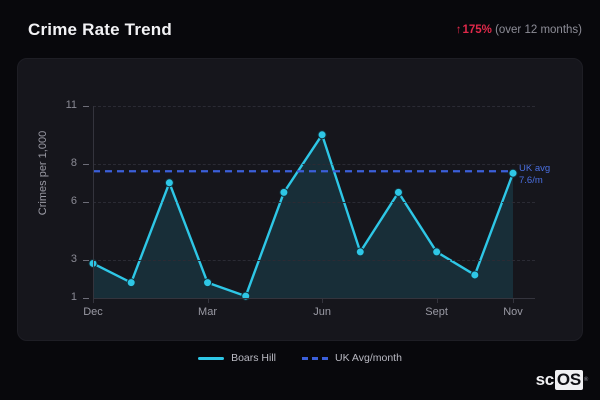 This screenshot has height=400, width=600. What do you see at coordinates (585, 380) in the screenshot?
I see `watermark-trademark-icon: ®` at bounding box center [585, 380].